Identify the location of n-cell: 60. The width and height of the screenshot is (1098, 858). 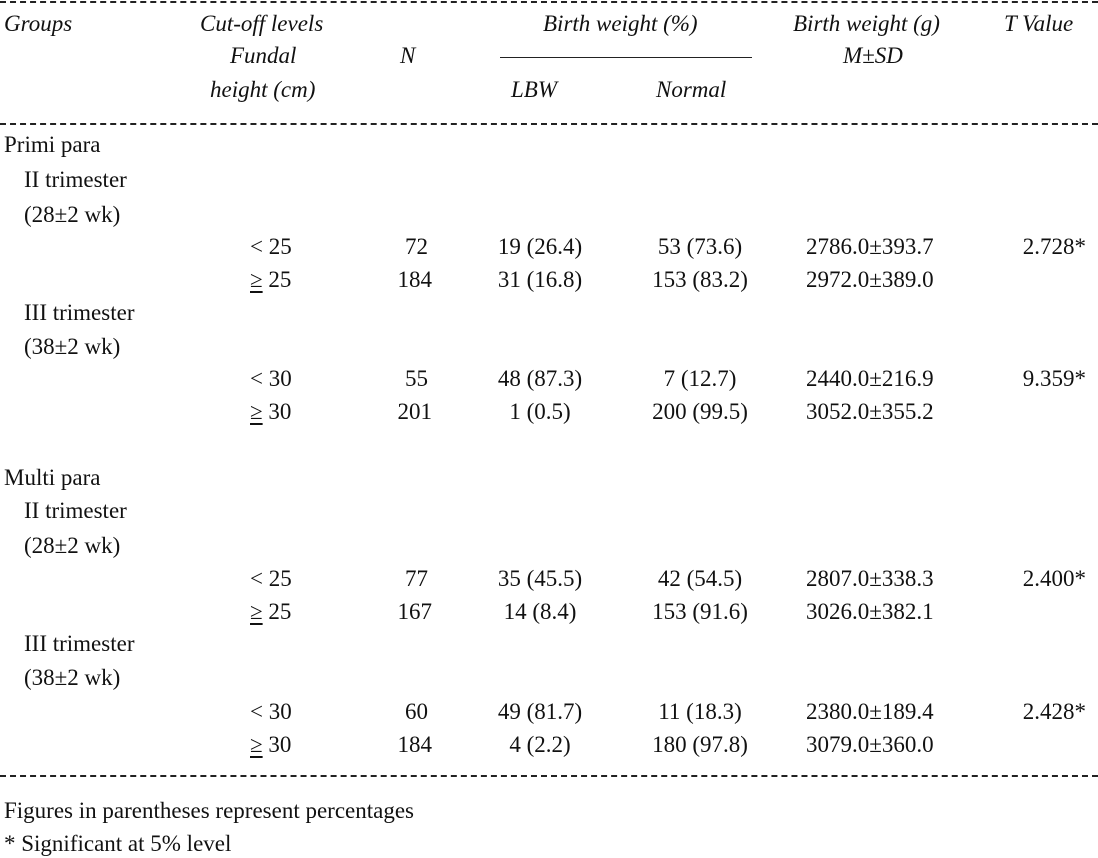
(416, 711).